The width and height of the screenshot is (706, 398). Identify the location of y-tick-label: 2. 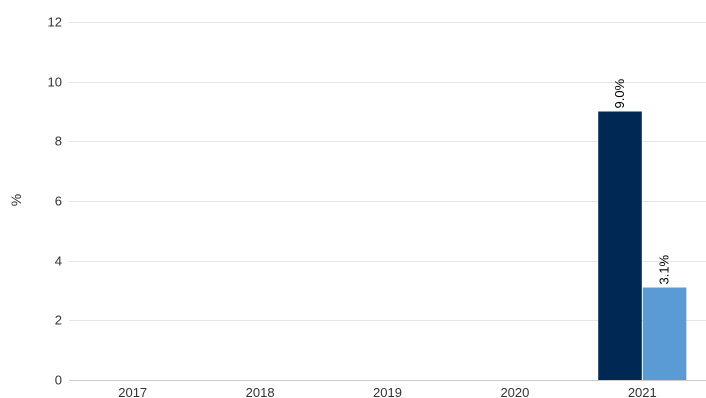
(58, 320).